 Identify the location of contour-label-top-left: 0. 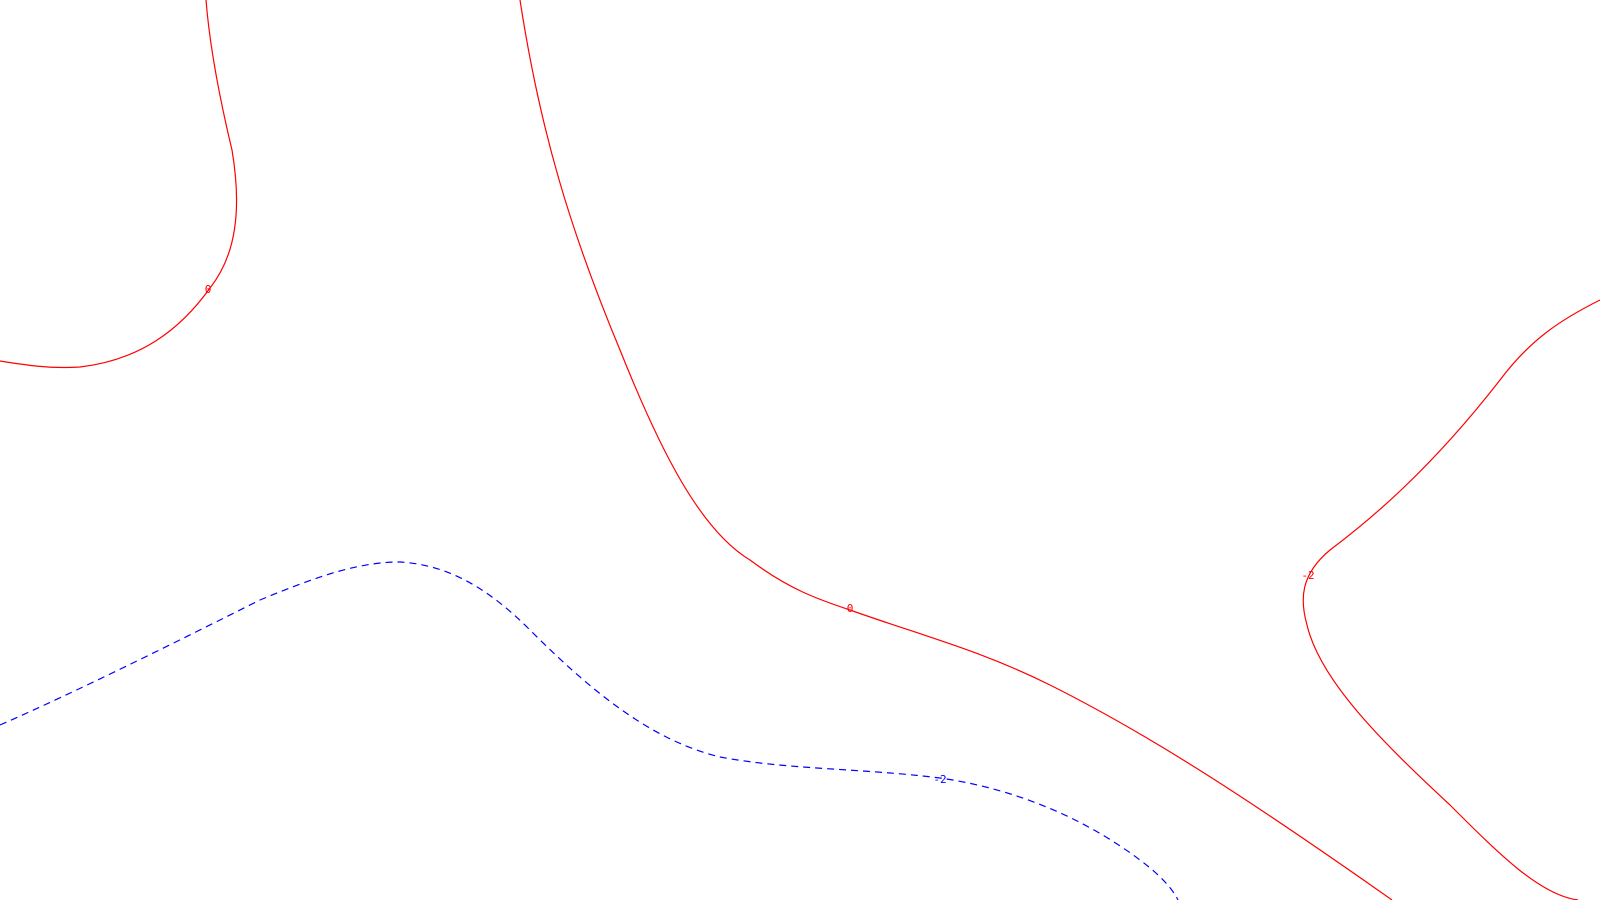
(208, 289).